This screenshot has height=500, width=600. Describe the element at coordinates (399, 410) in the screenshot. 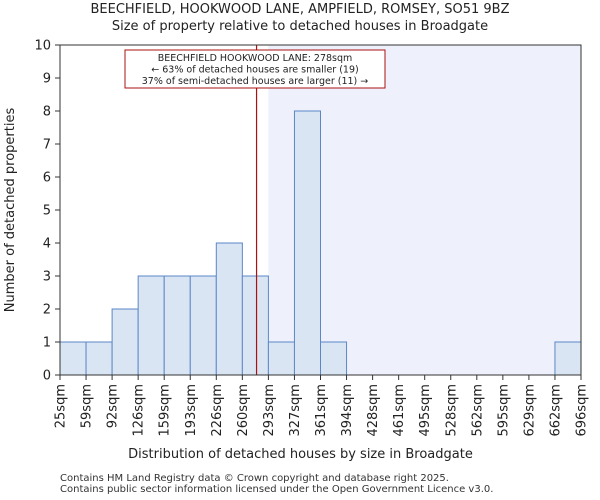

I see `x-tick-label: 461sqm` at that location.